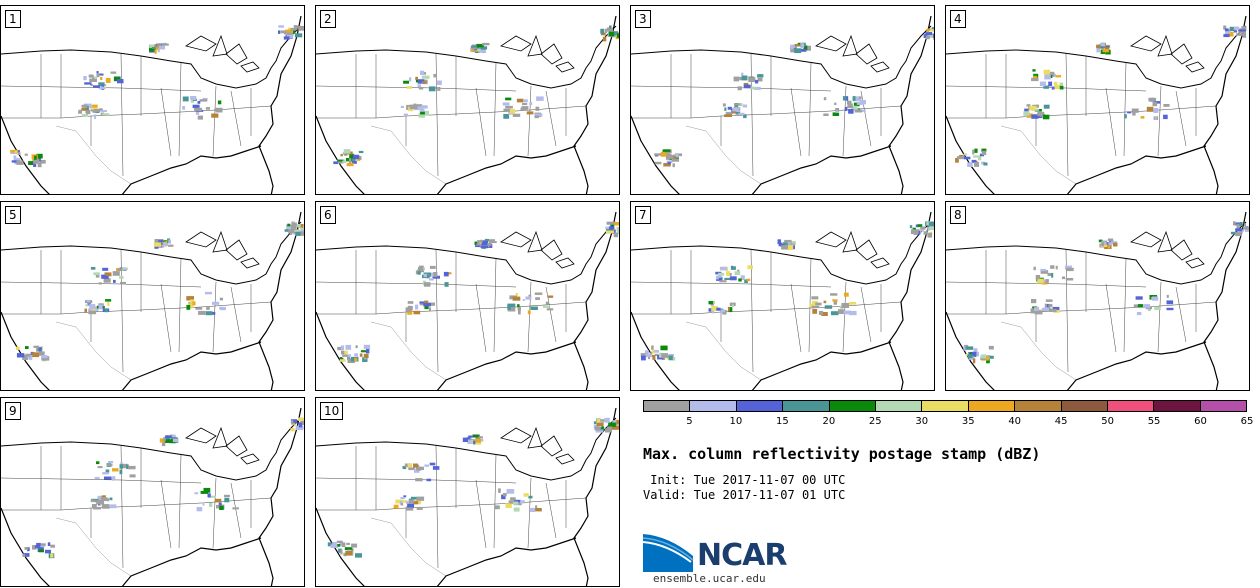 The width and height of the screenshot is (1260, 588). I want to click on member-panel-6: 6, so click(467, 296).